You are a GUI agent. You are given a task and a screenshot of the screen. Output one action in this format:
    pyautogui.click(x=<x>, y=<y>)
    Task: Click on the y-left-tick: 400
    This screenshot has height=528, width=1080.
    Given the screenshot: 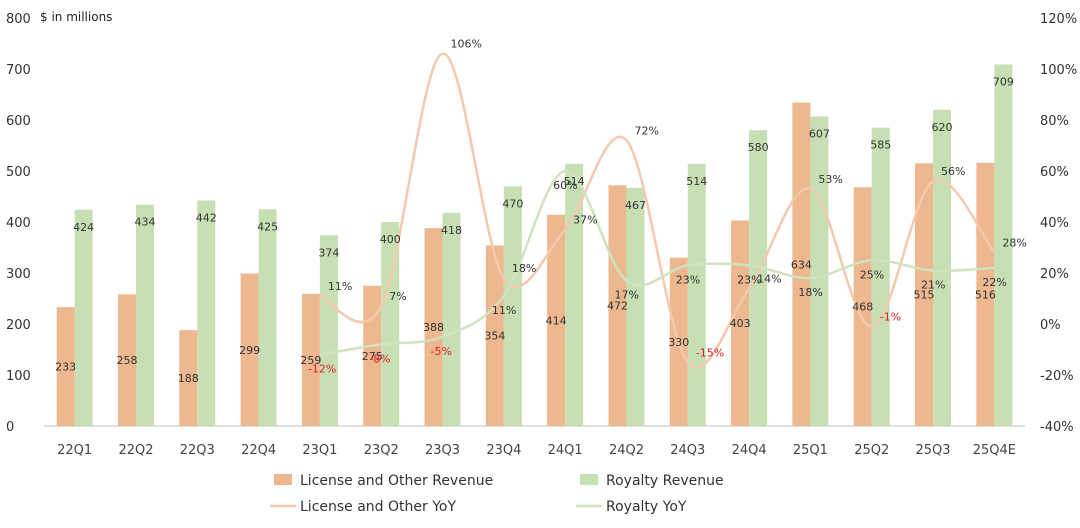 What is the action you would take?
    pyautogui.click(x=18, y=223)
    